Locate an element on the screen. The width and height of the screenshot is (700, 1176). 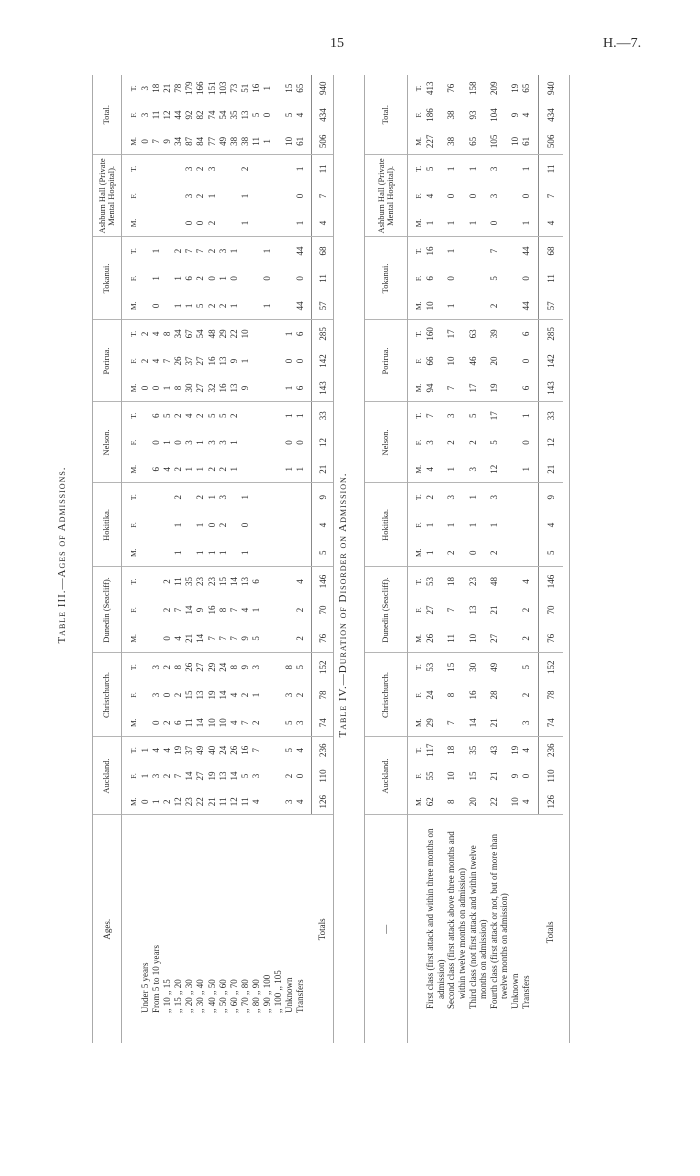
value-cell: 92 is located at coordinates (189, 115).